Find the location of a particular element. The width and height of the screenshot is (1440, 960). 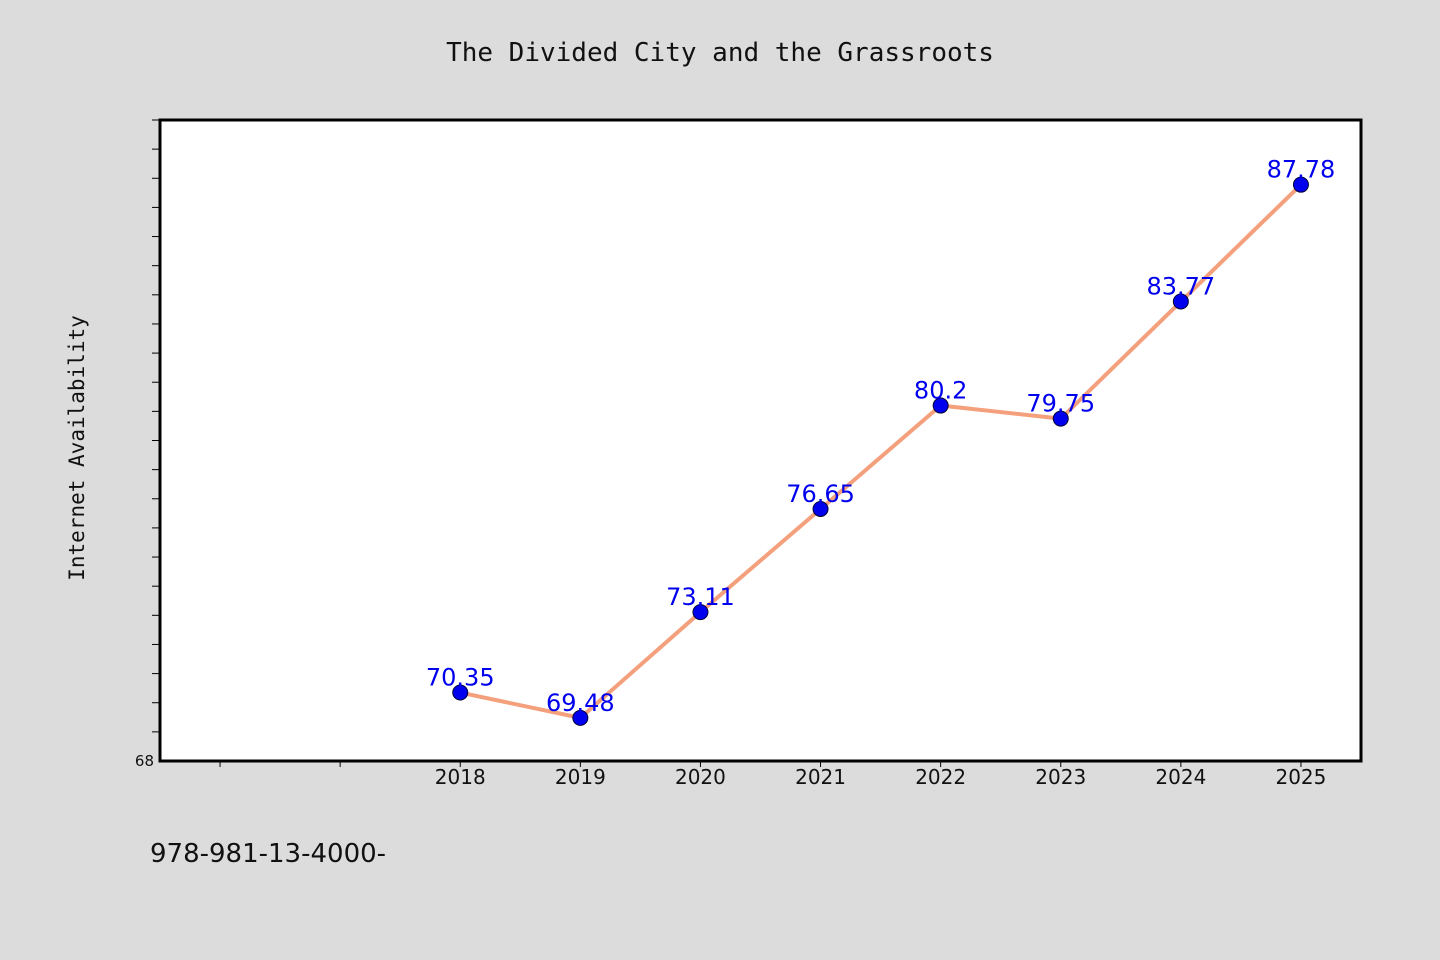

data-label: 76.65 is located at coordinates (820, 494).